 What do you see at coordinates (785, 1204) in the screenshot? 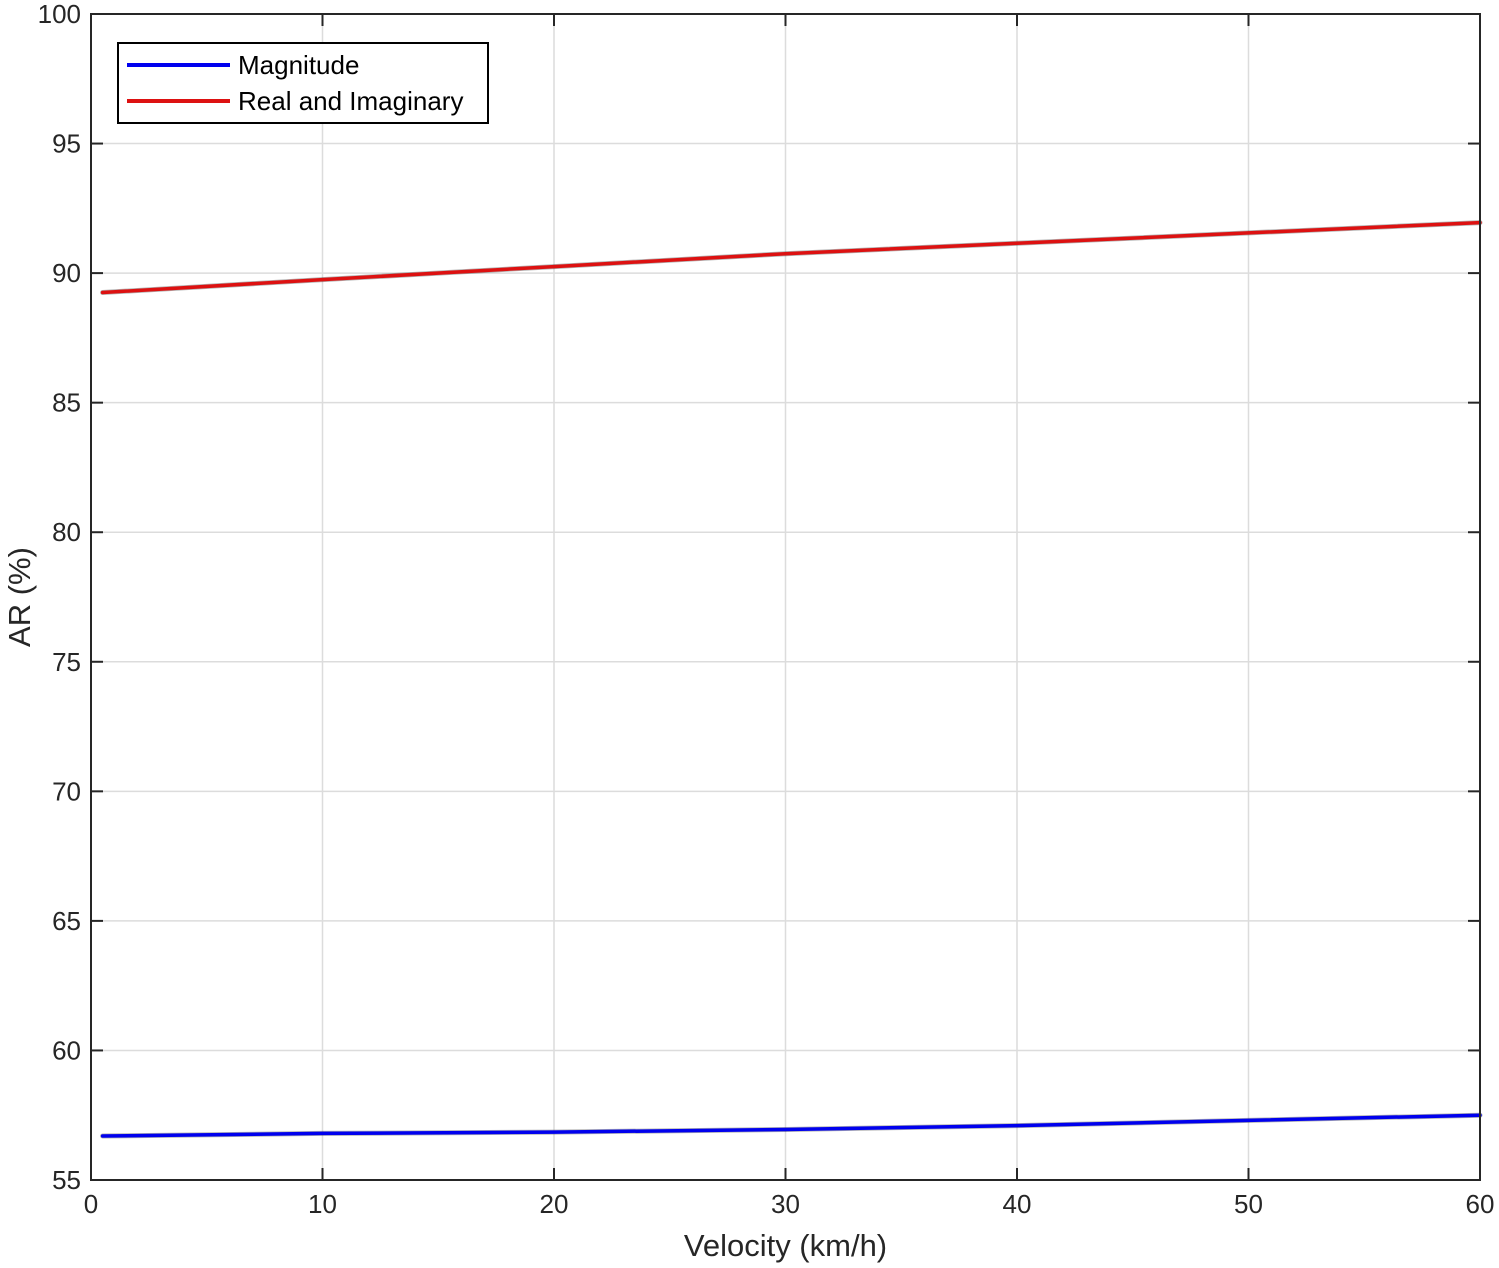
I see `x-tick-label: 30` at bounding box center [785, 1204].